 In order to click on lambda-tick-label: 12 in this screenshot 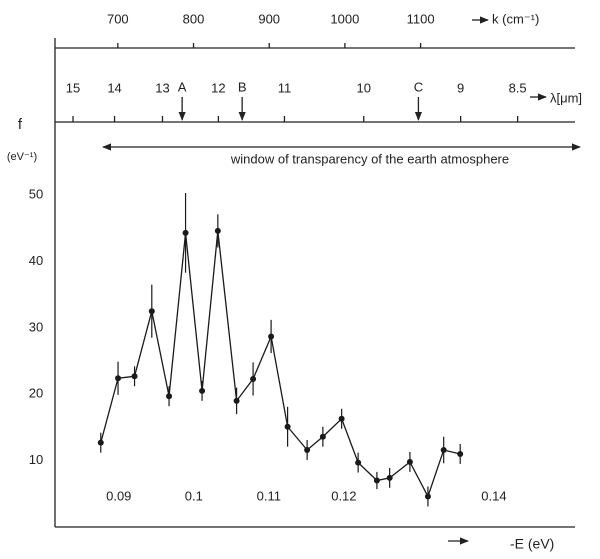, I will do `click(218, 87)`.